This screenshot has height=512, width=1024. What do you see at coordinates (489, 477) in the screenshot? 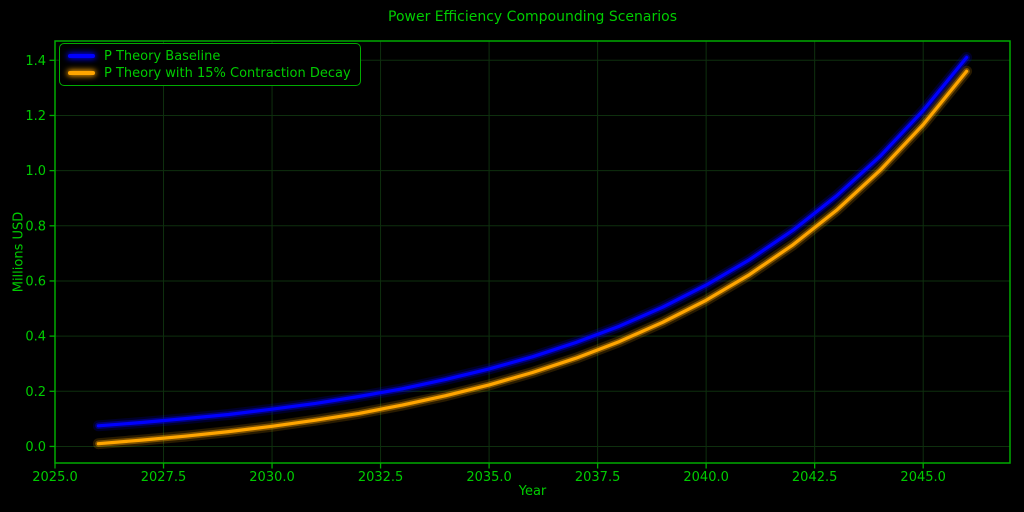
I see `x-tick-label: 2035.0` at bounding box center [489, 477].